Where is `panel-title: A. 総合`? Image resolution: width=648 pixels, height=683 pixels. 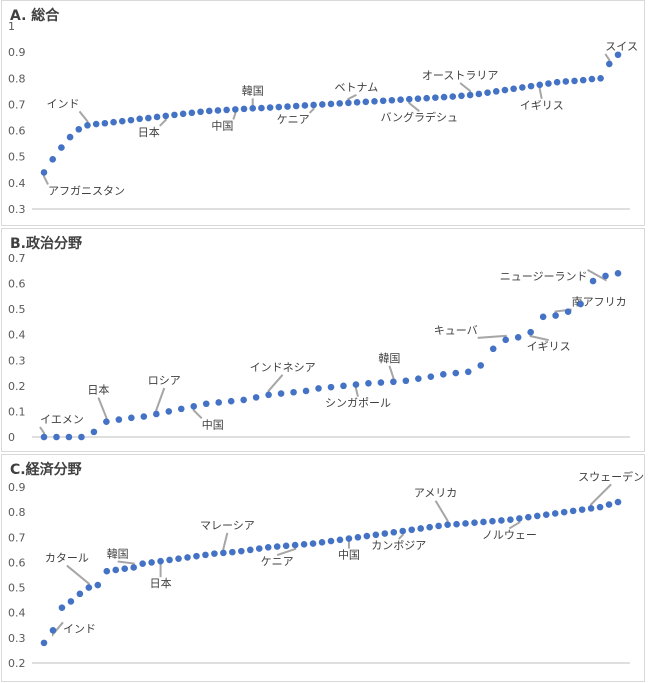 panel-title: A. 総合 is located at coordinates (35, 16).